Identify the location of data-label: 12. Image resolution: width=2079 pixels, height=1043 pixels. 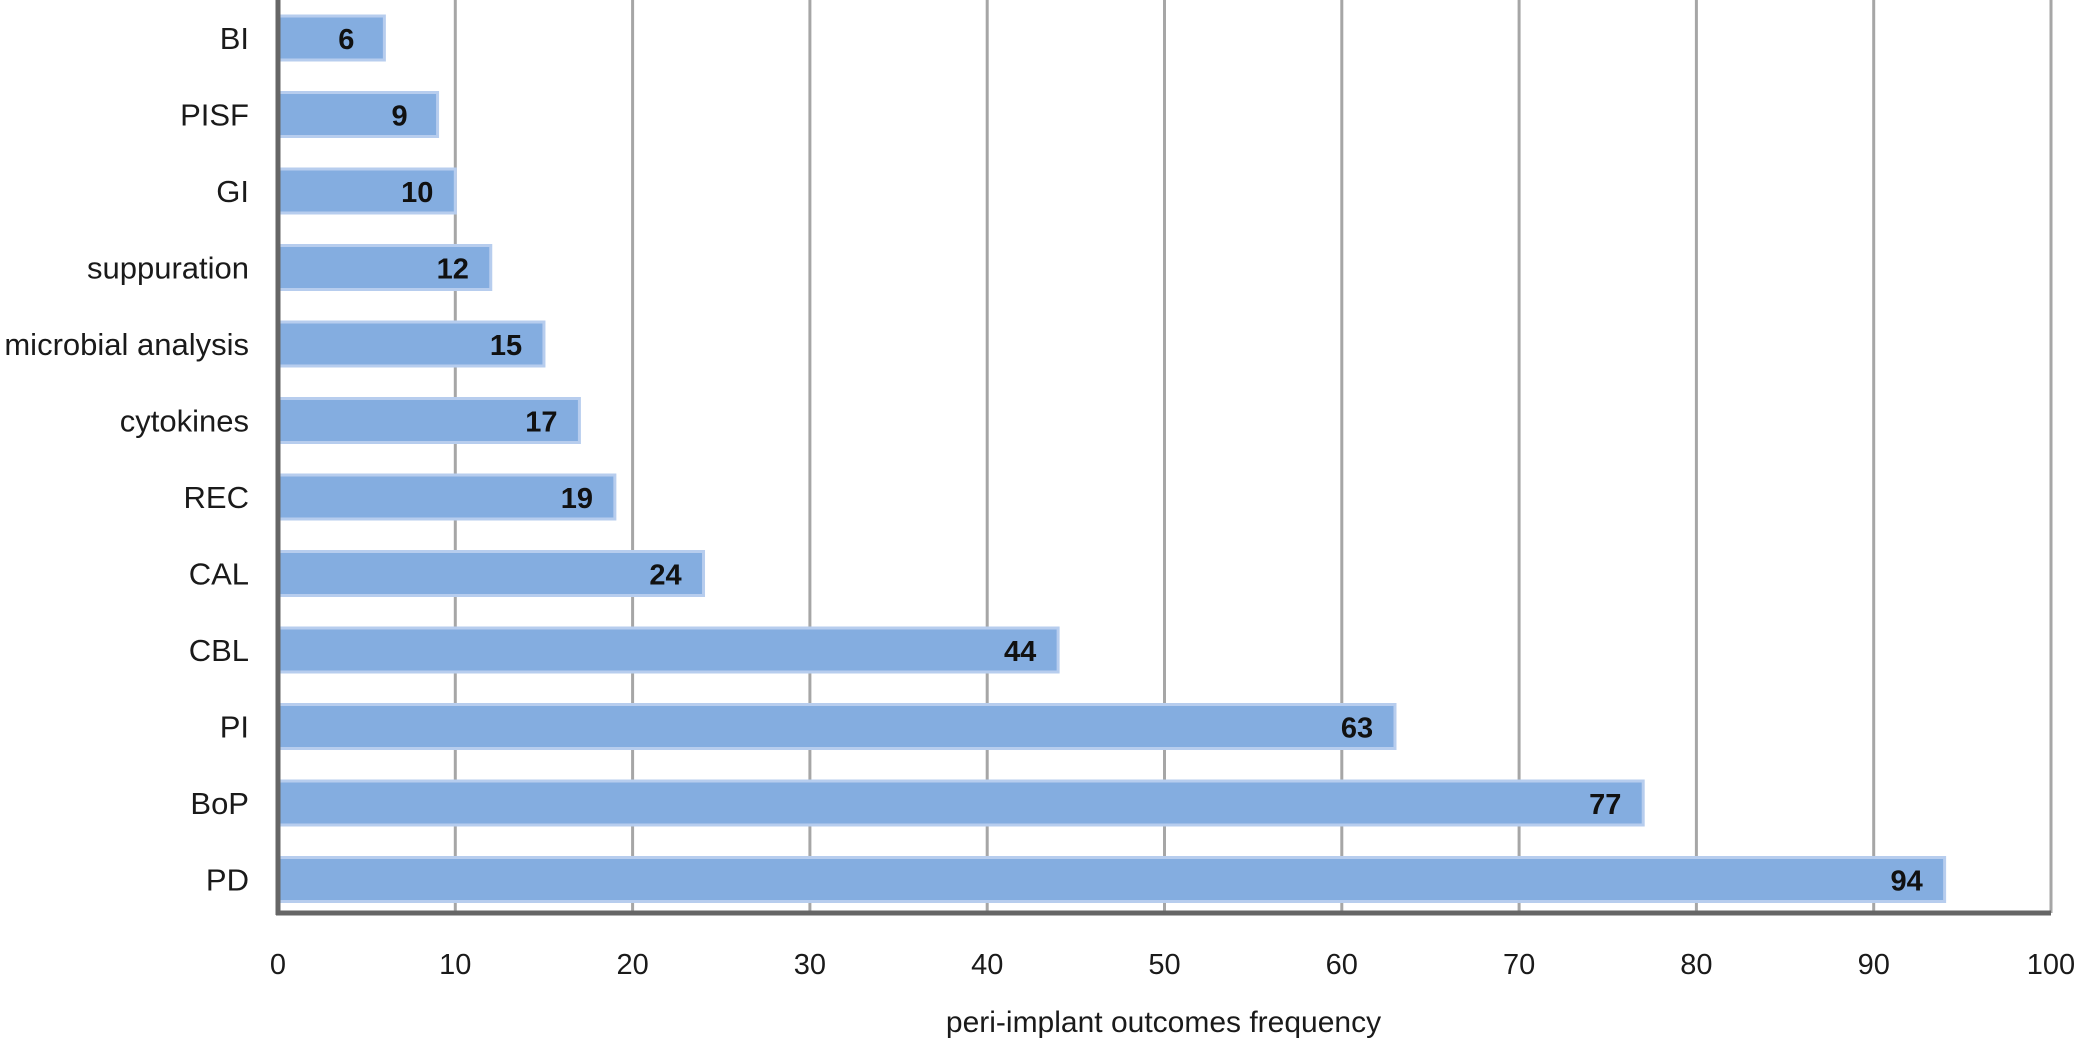
(453, 270).